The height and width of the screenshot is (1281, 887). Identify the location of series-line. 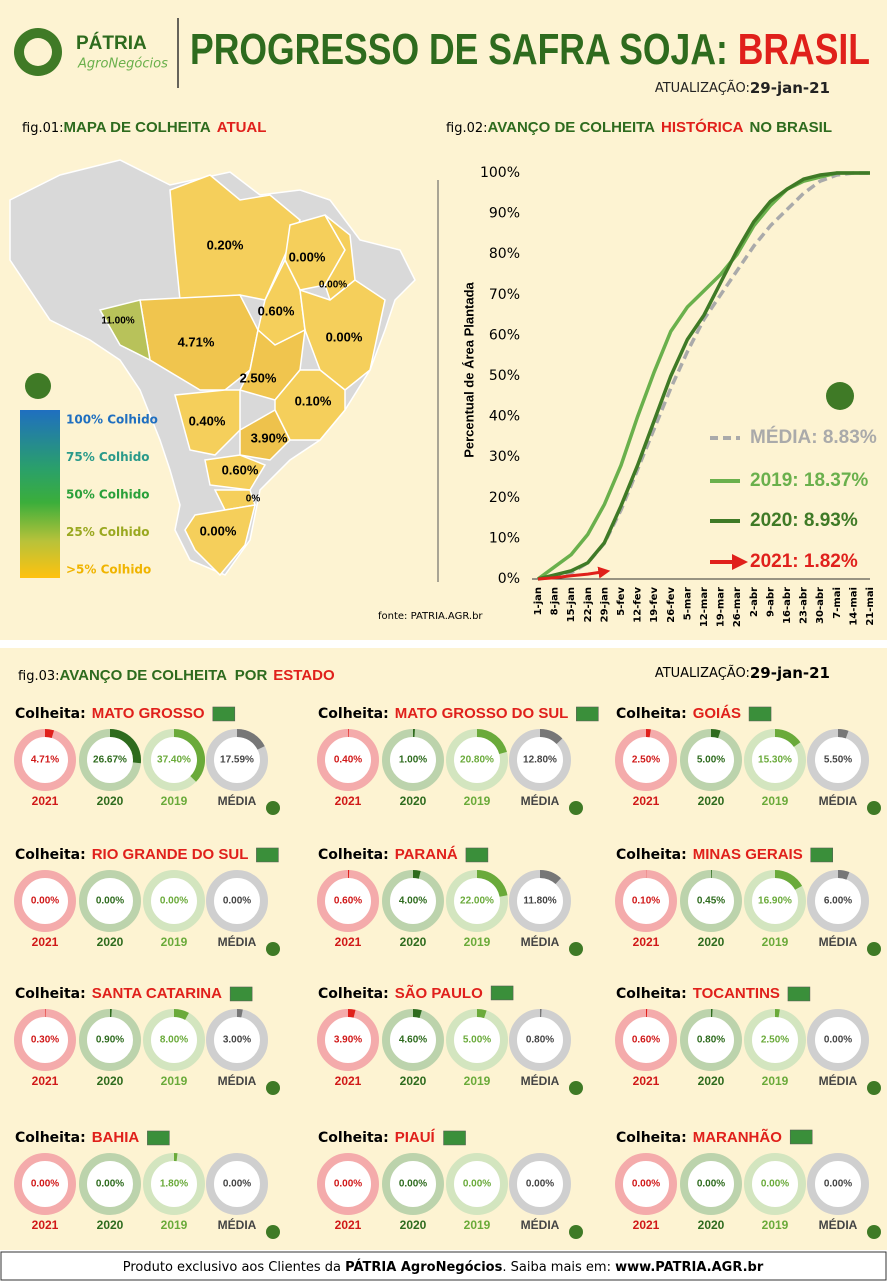
(574, 573).